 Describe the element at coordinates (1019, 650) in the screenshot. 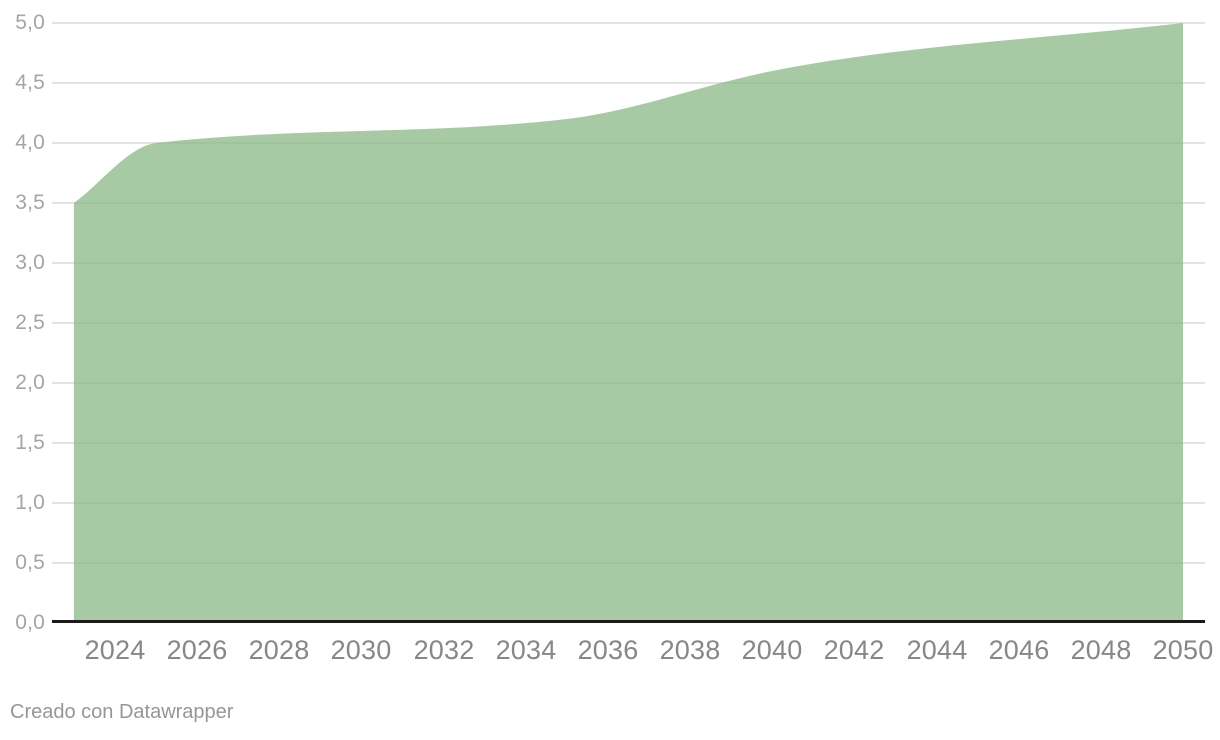

I see `x-tick-label: 2046` at that location.